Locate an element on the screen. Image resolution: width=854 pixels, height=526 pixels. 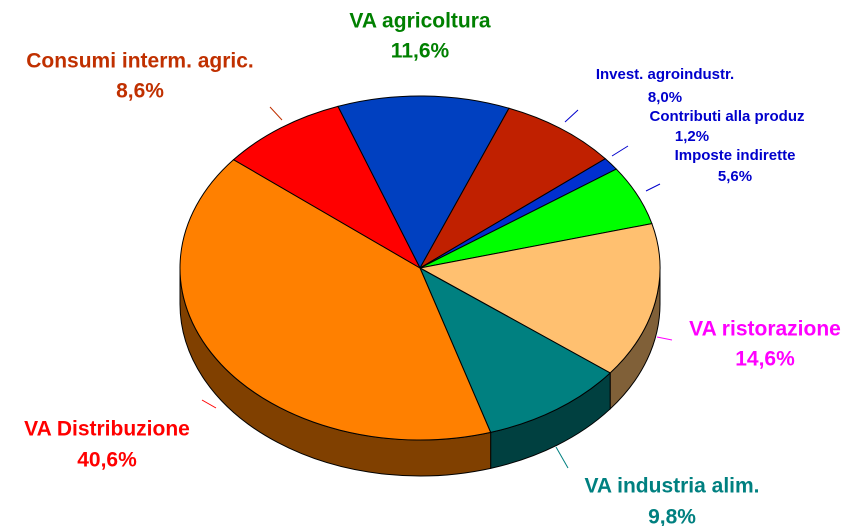
slice-value: 1,2% is located at coordinates (692, 136).